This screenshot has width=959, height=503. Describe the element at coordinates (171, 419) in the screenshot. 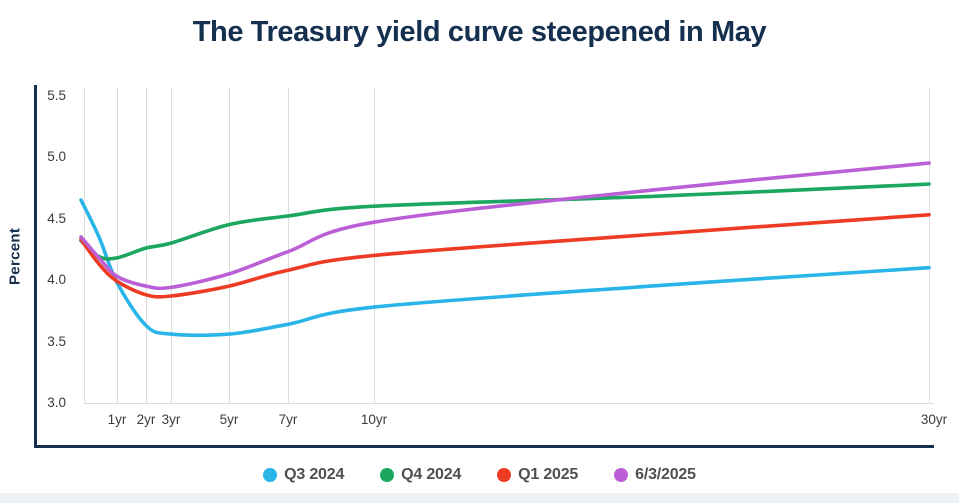

I see `x-tick-label: 3yr` at that location.